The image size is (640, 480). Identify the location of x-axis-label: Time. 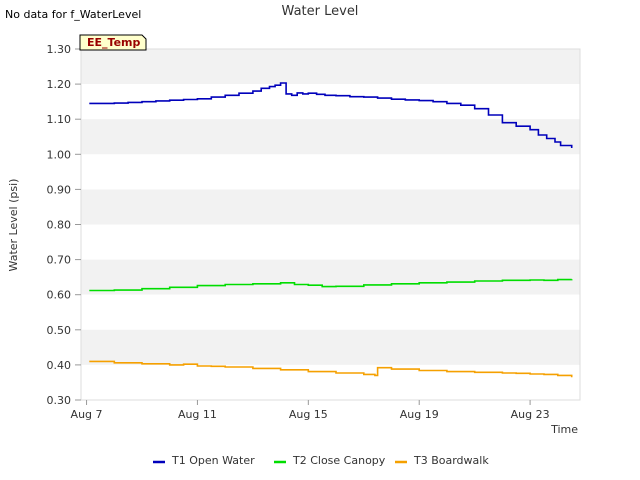
(564, 429).